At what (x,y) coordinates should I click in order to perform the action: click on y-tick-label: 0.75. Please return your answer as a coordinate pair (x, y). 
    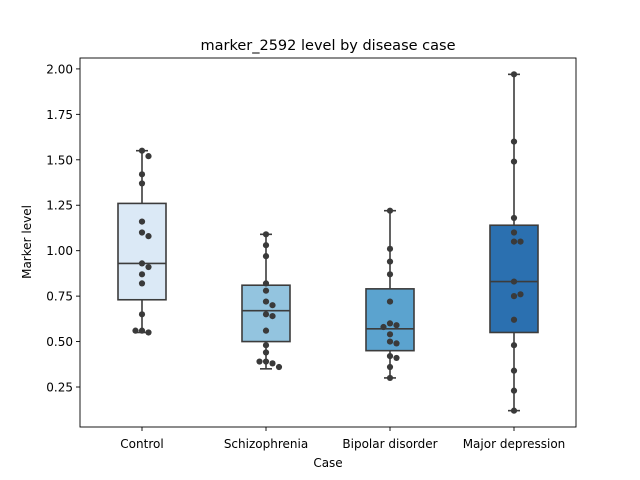
    Looking at the image, I should click on (59, 297).